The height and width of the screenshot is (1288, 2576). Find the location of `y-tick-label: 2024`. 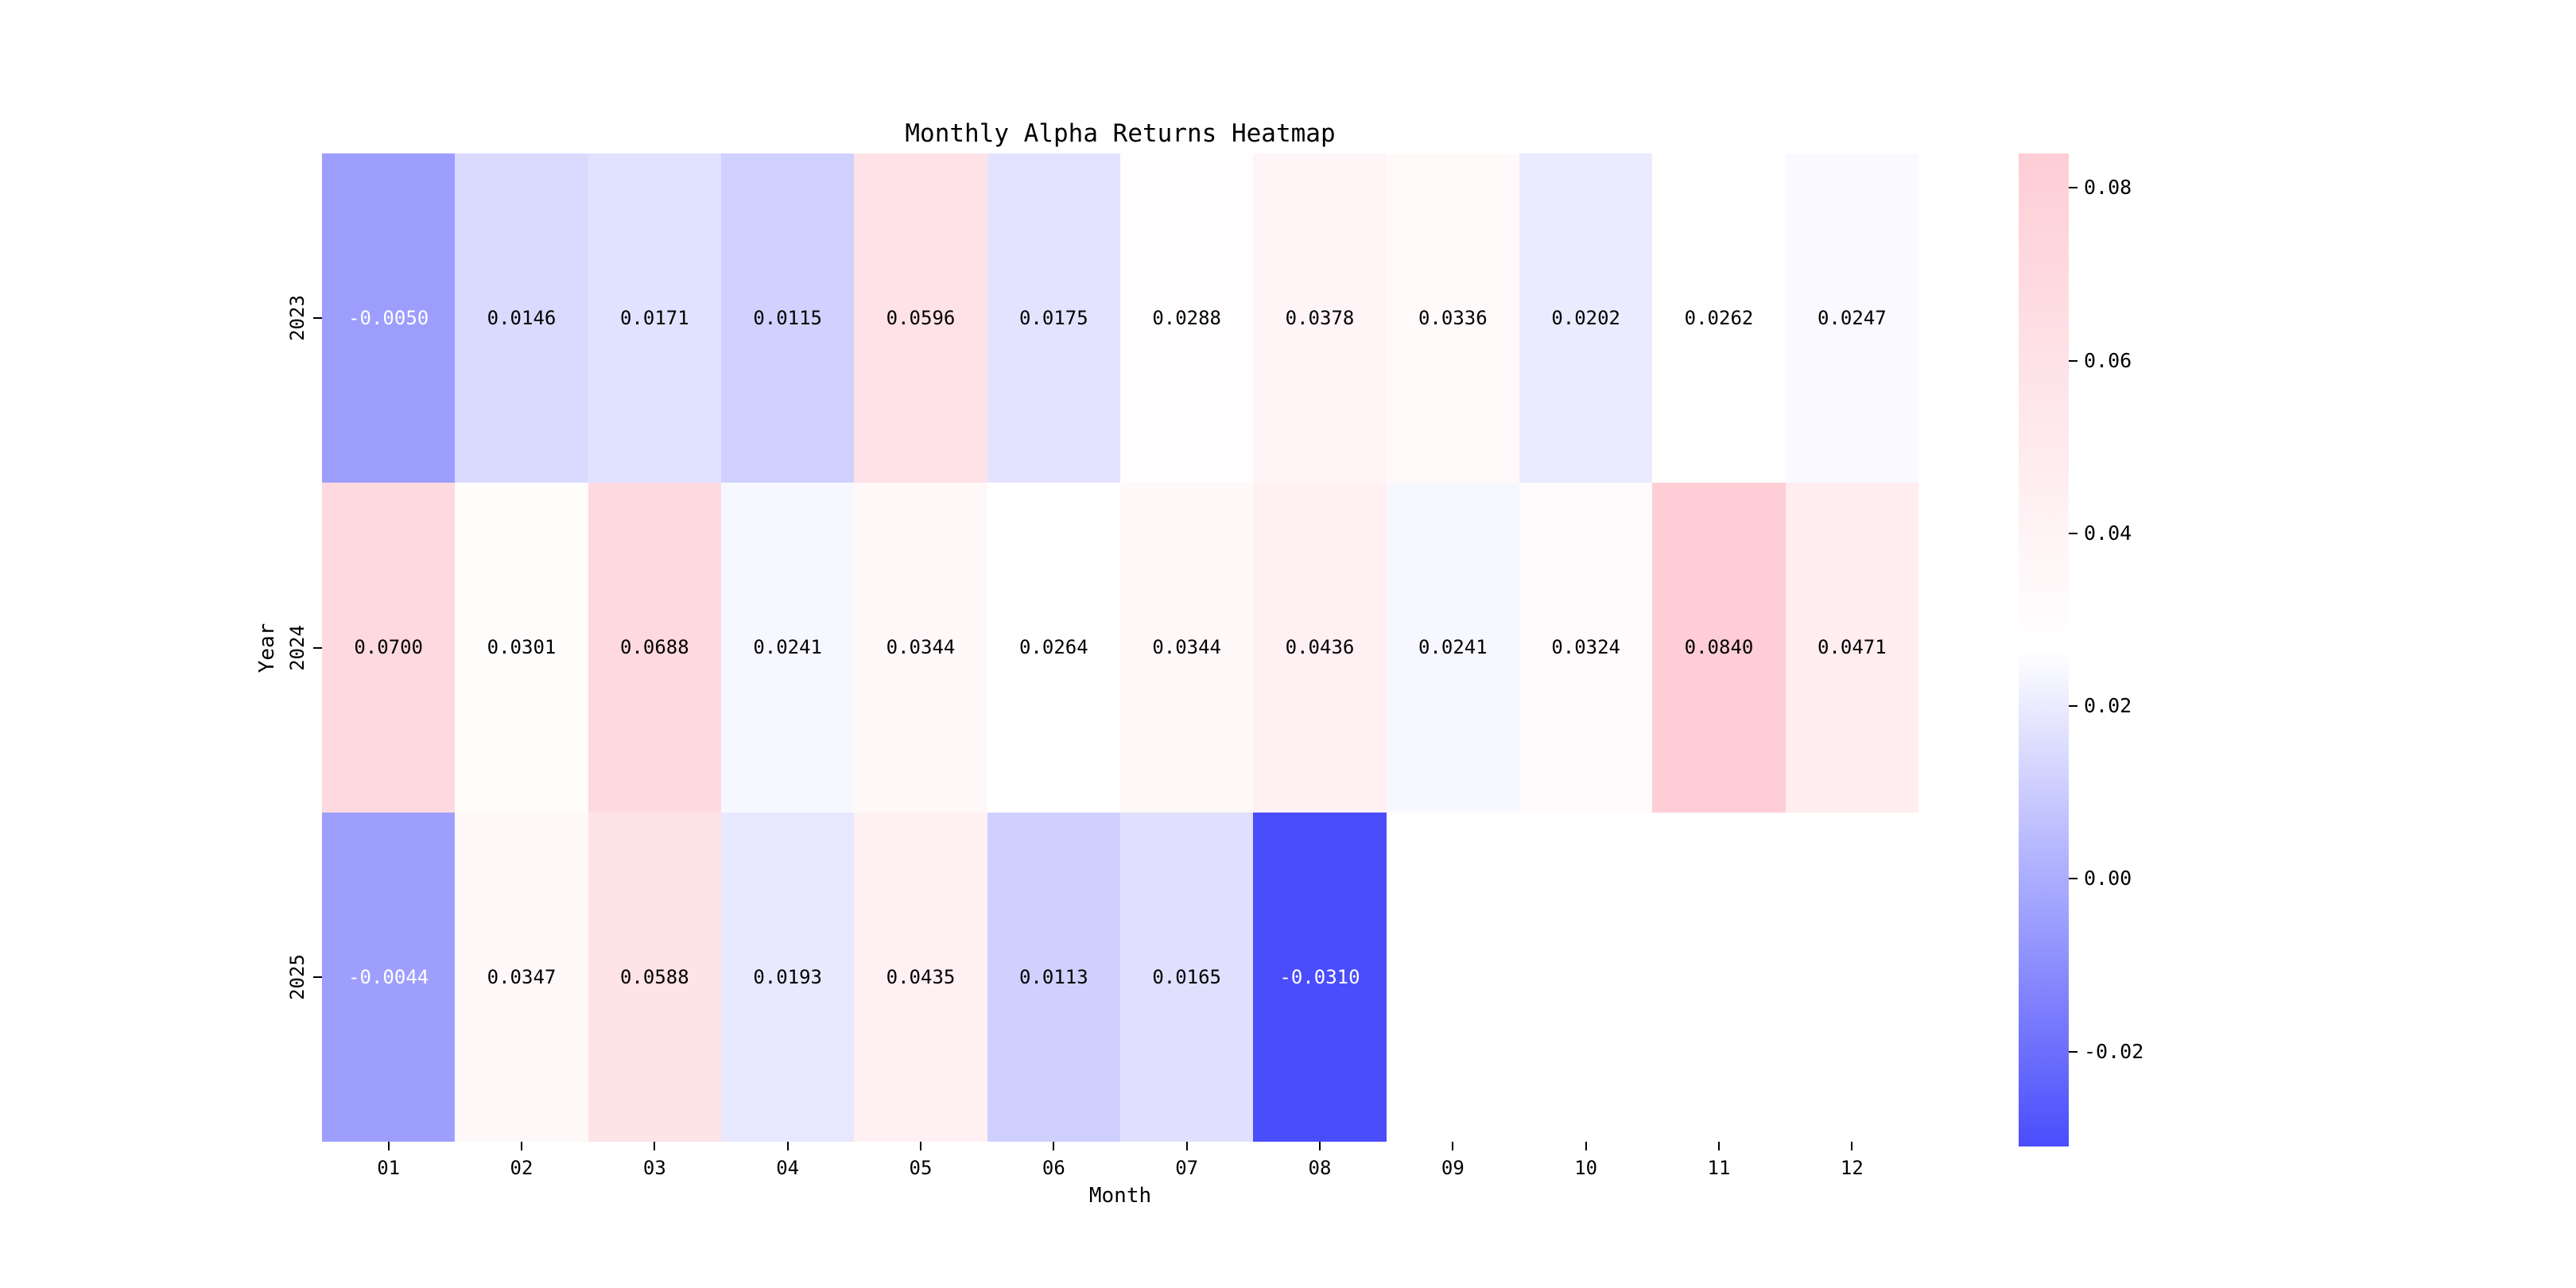

y-tick-label: 2024 is located at coordinates (297, 647).